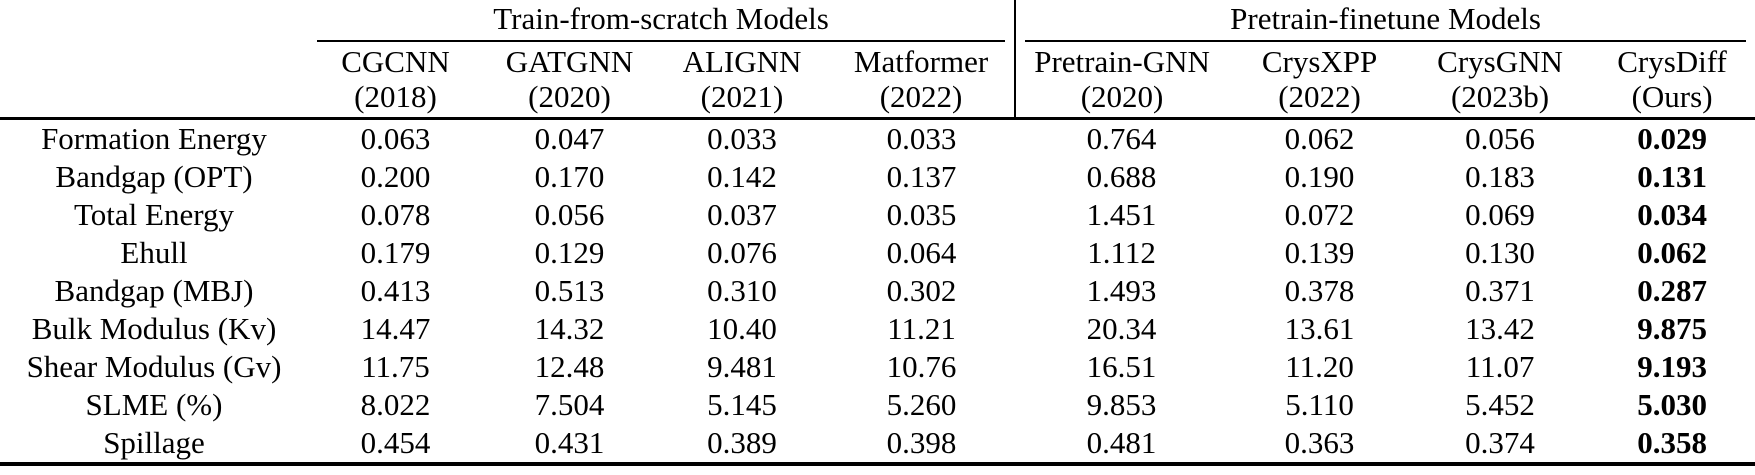 The image size is (1755, 475). I want to click on corner-cell, so click(154, 21).